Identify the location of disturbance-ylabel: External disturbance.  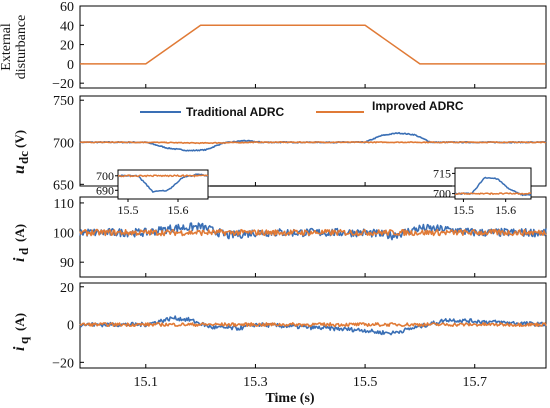
(14, 47).